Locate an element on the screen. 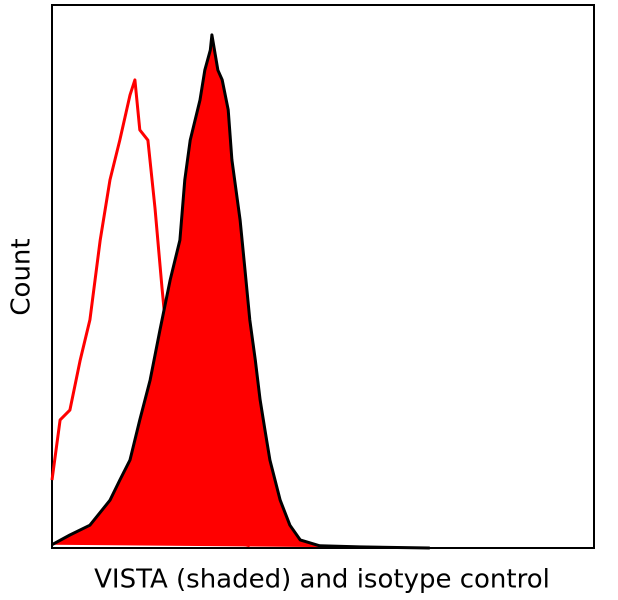  x-axis-label: VISTA (shaded) and isotype control is located at coordinates (322, 580).